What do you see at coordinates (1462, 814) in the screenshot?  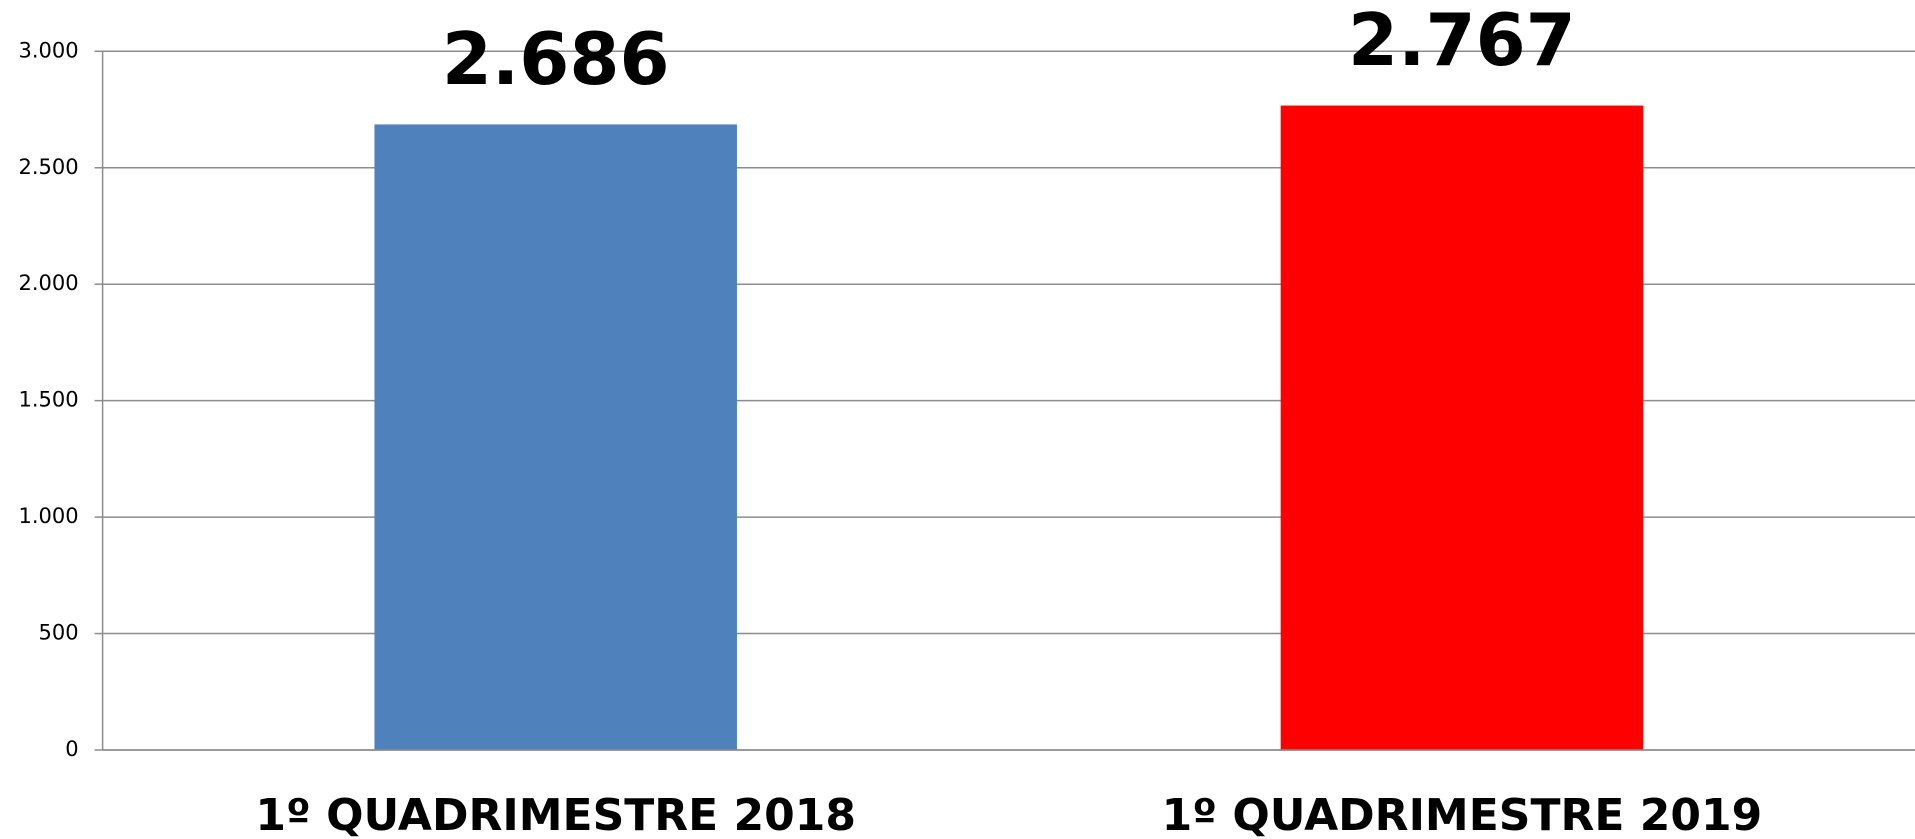 I see `x-tick-label: 1º QUADRIMESTRE 2019` at bounding box center [1462, 814].